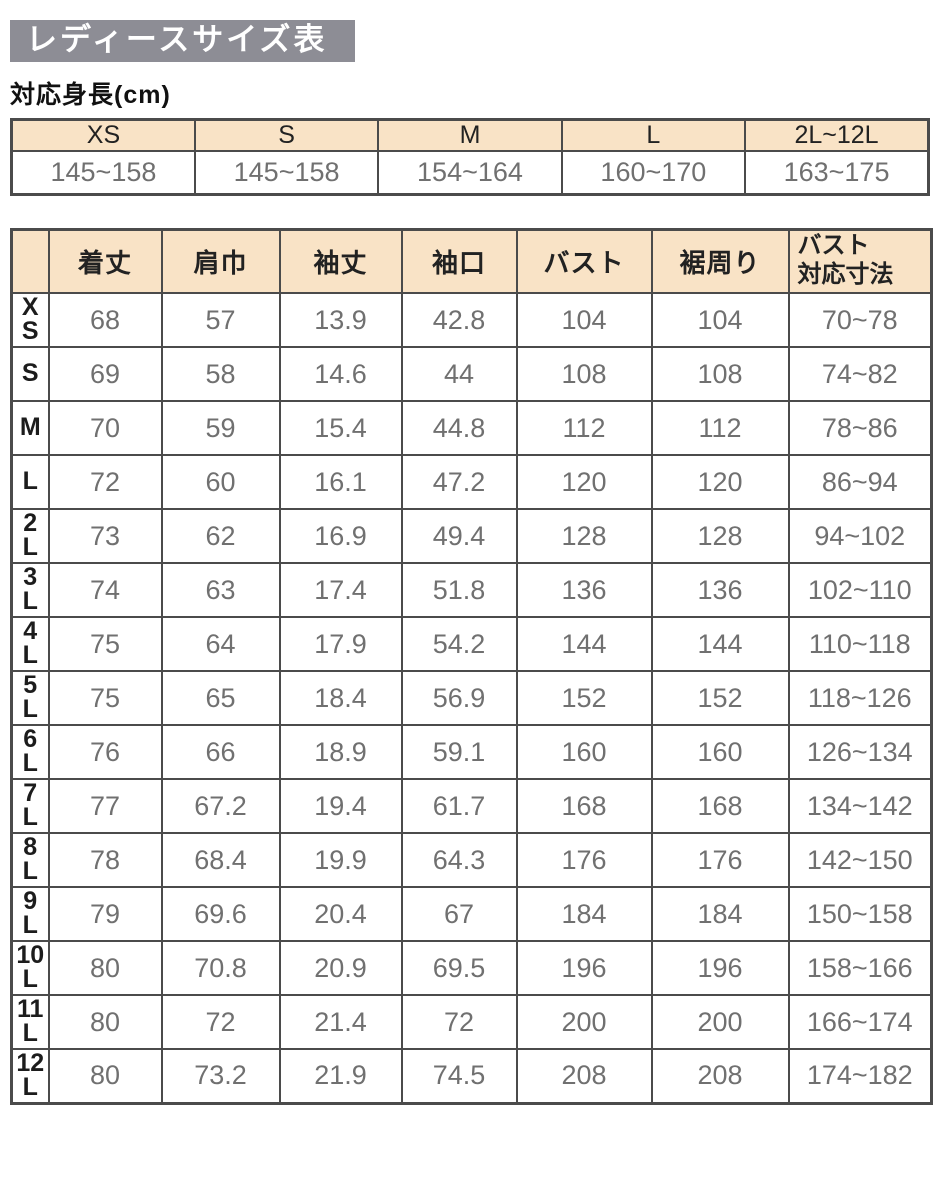  What do you see at coordinates (90, 95) in the screenshot?
I see `height-table-heading: 対応身長(cm)` at bounding box center [90, 95].